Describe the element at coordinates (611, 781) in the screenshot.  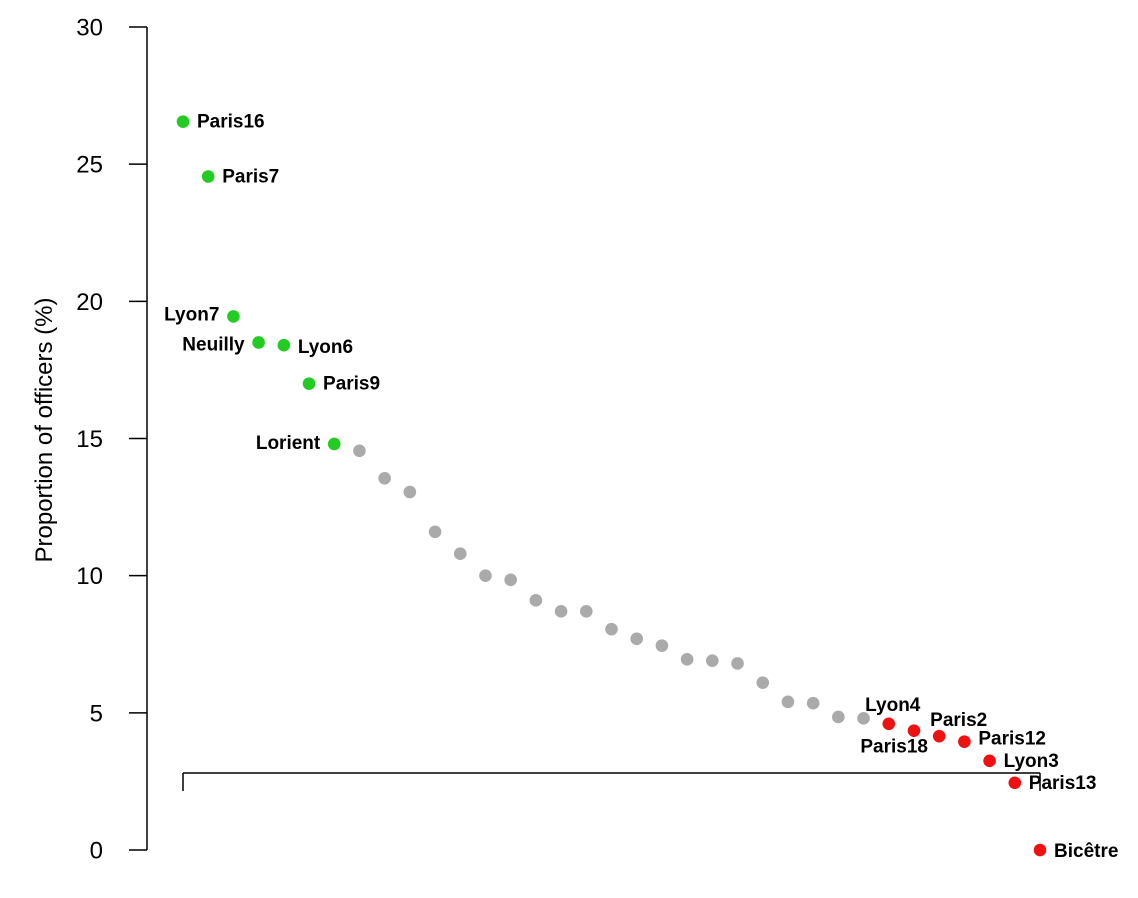
I see `x-axis` at that location.